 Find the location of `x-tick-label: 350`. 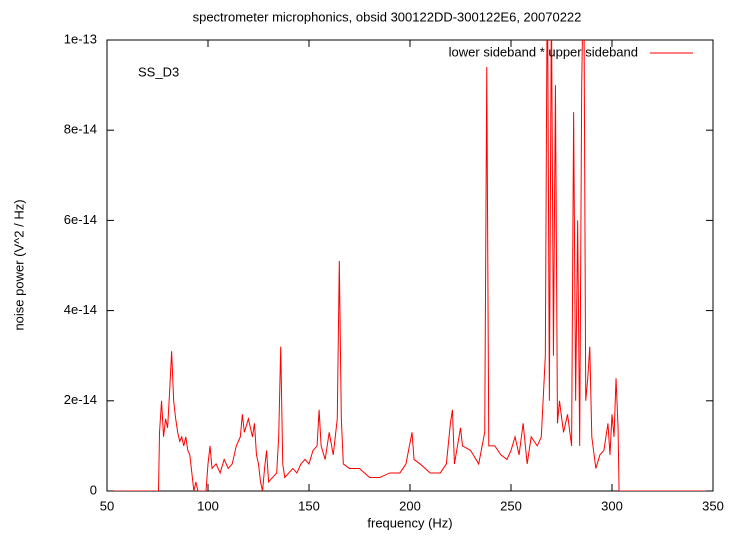

x-tick-label: 350 is located at coordinates (713, 505).